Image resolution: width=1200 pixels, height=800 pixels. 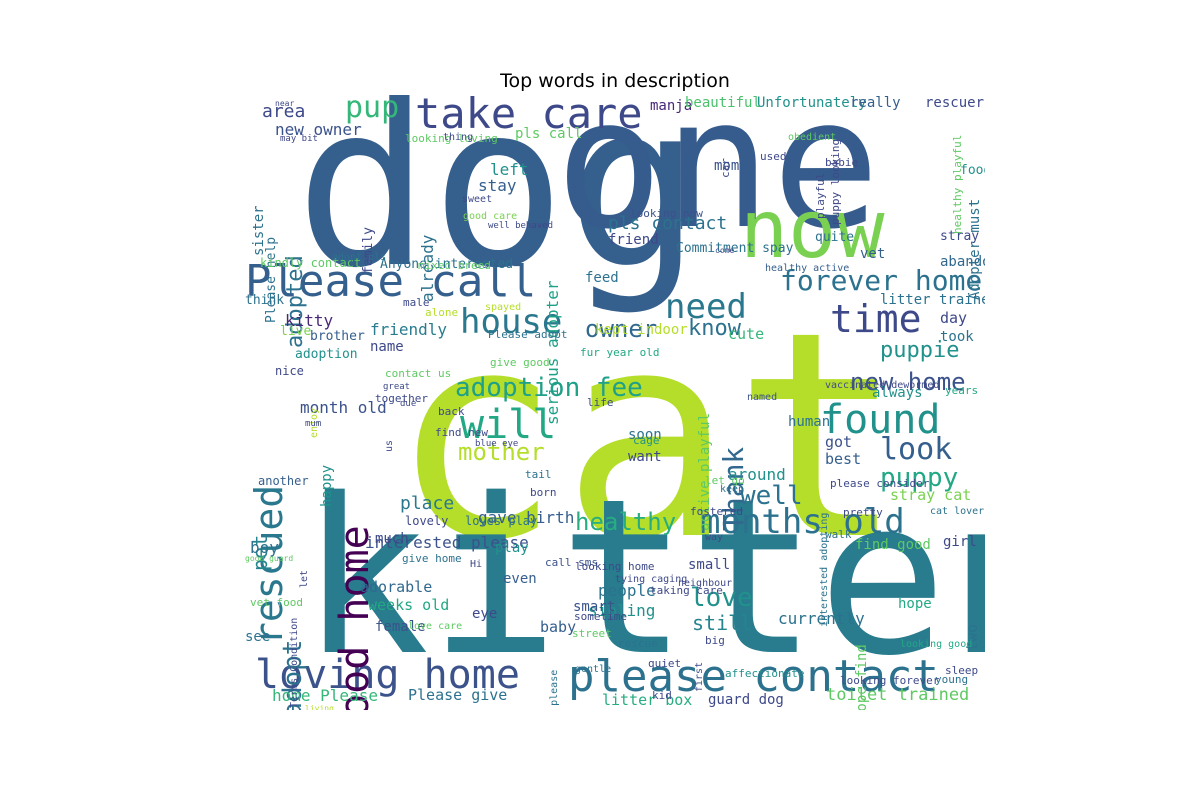 I want to click on word-let-go: let go, so click(x=725, y=480).